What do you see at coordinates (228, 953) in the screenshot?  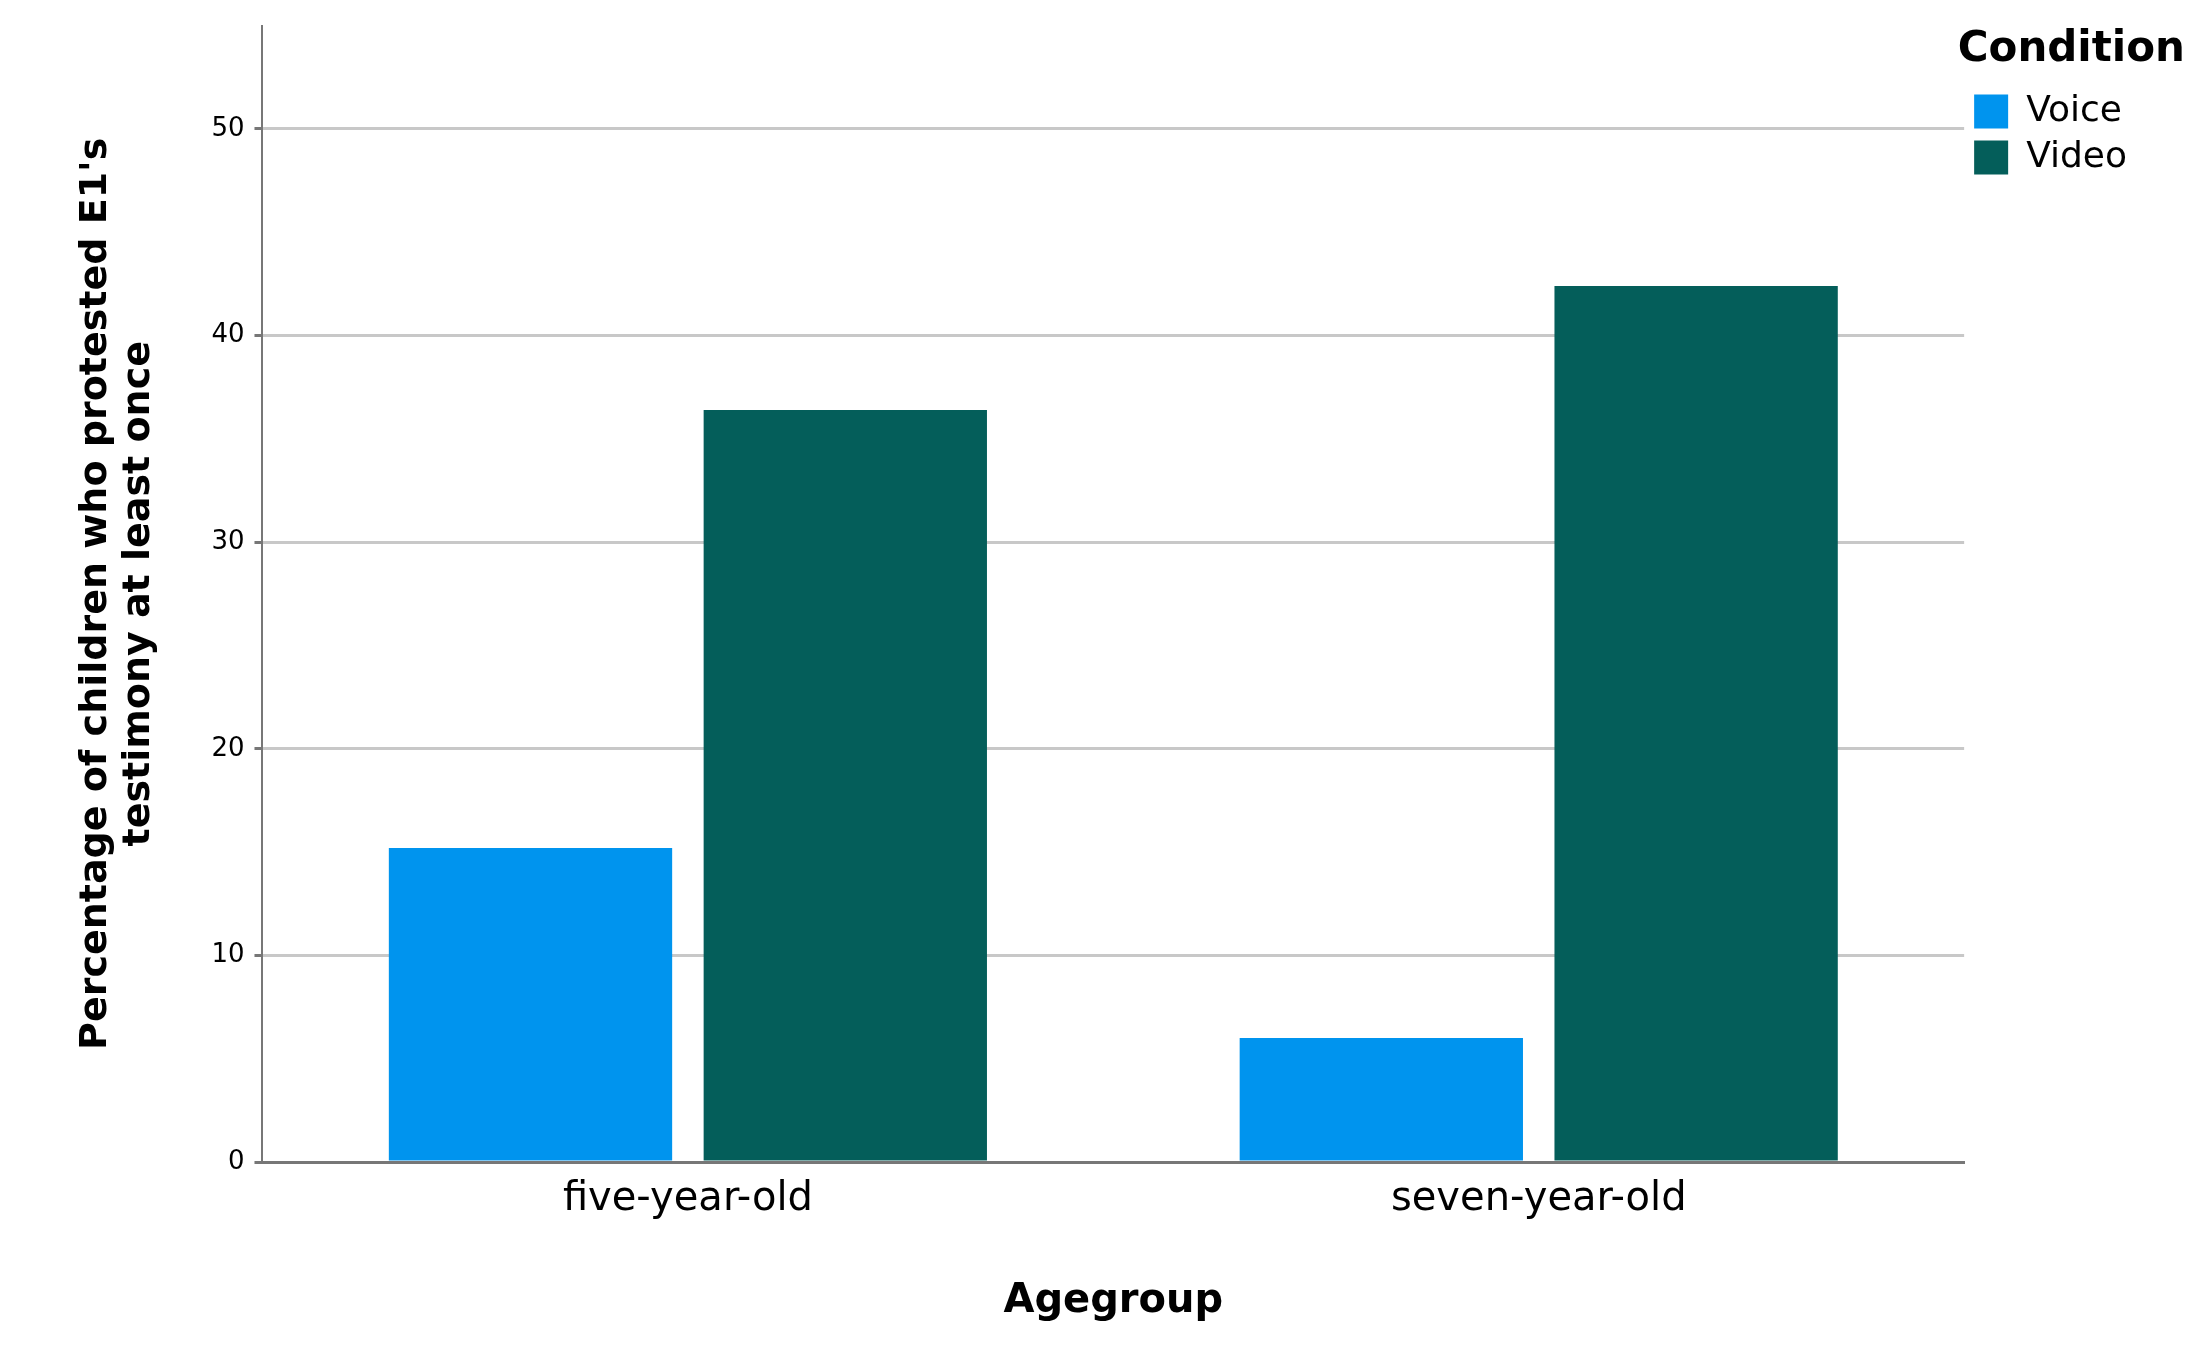 I see `y-tick-label: 10` at bounding box center [228, 953].